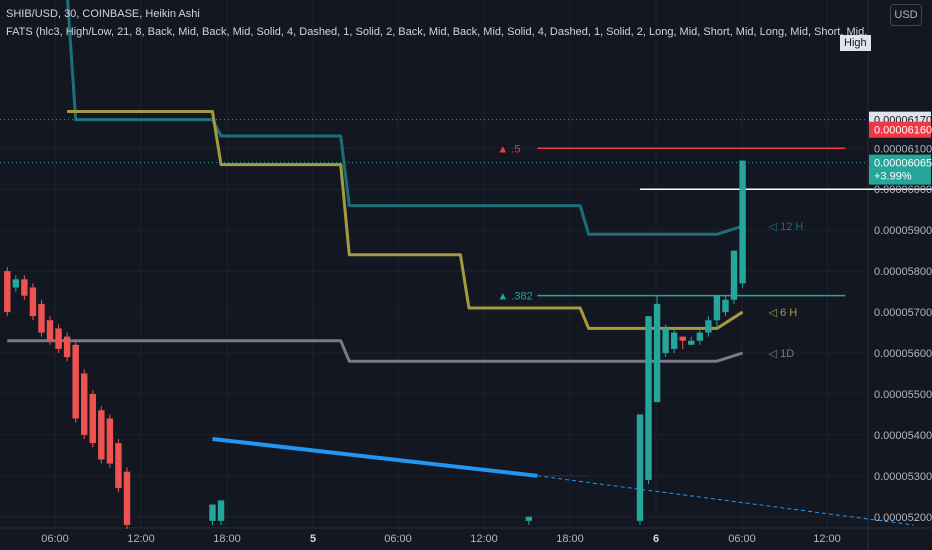 The image size is (932, 550). What do you see at coordinates (903, 354) in the screenshot?
I see `price-tick-label: 0.00005600` at bounding box center [903, 354].